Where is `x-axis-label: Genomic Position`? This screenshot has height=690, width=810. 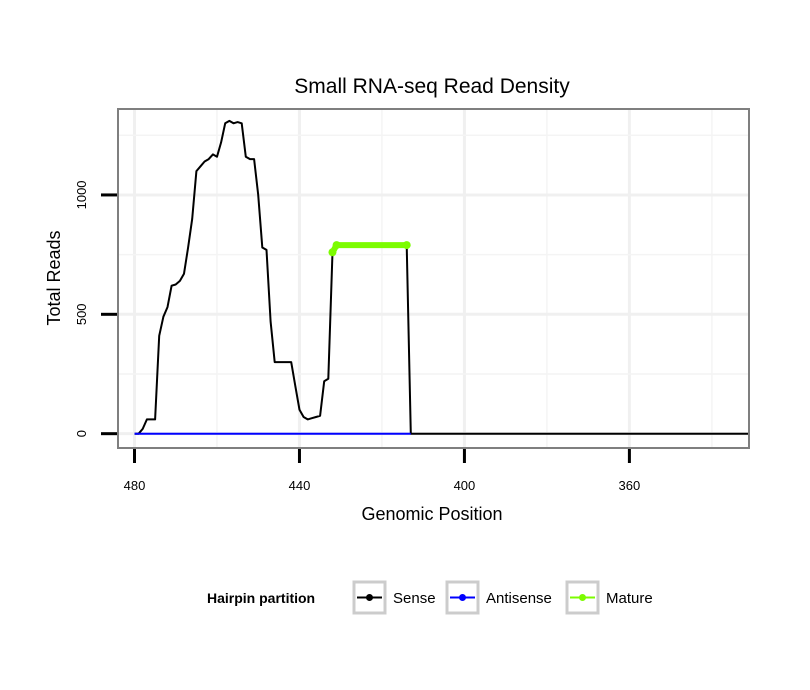
x-axis-label: Genomic Position is located at coordinates (431, 514).